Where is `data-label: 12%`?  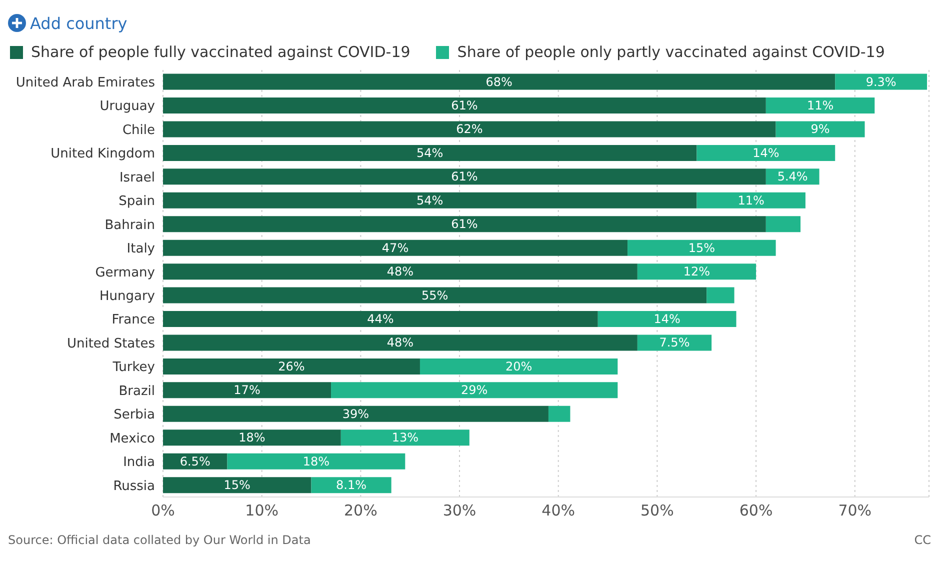
data-label: 12% is located at coordinates (696, 271).